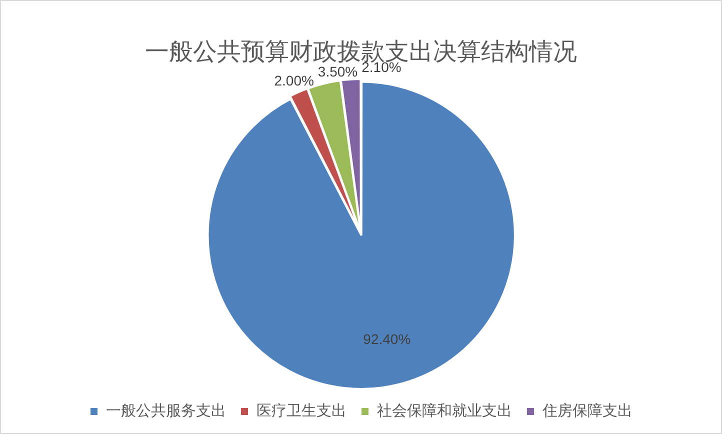  I want to click on legend-label: 医疗卫生支出, so click(301, 410).